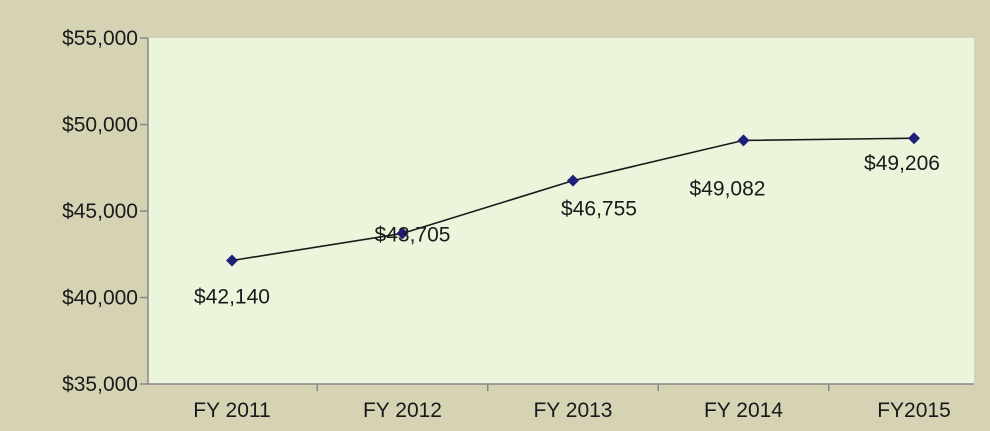  I want to click on x-tick-label: FY 2014, so click(743, 410).